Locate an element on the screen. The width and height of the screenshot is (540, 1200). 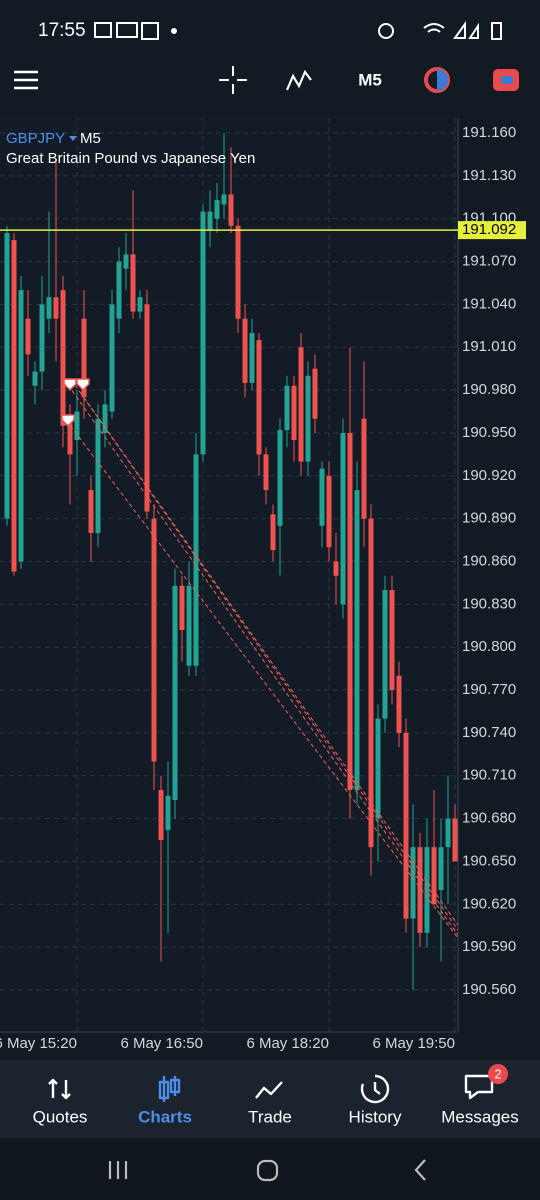
indicators-icon is located at coordinates (298, 80).